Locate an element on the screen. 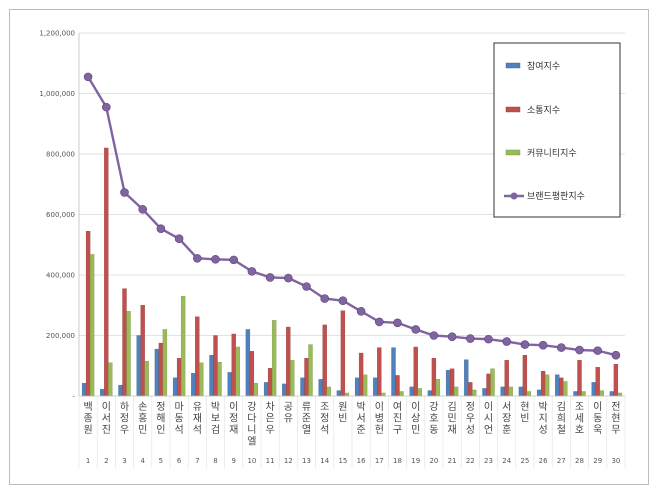 The height and width of the screenshot is (496, 660). rank-label: 6 is located at coordinates (179, 461).